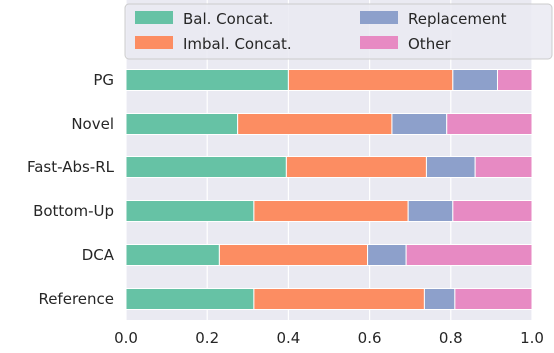  I want to click on legend-label: Other, so click(429, 44).